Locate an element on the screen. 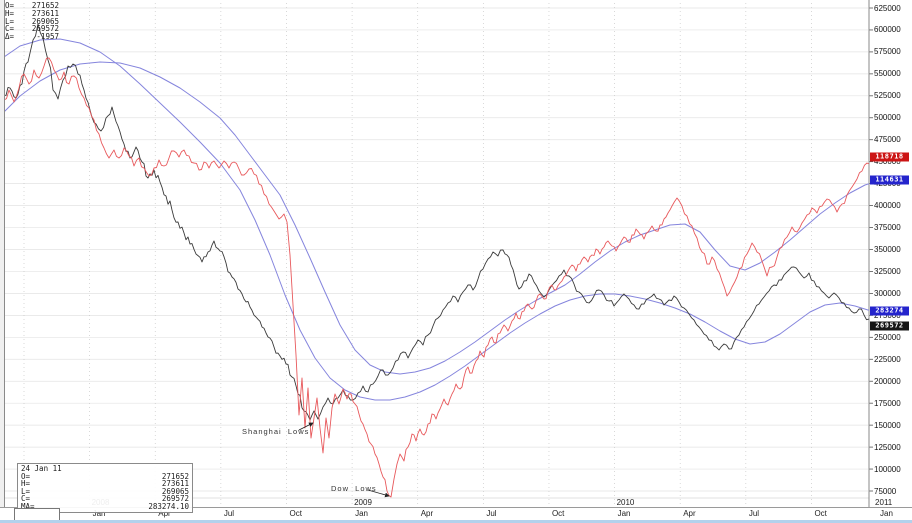  x-axis-year-label: 2010 is located at coordinates (625, 502).